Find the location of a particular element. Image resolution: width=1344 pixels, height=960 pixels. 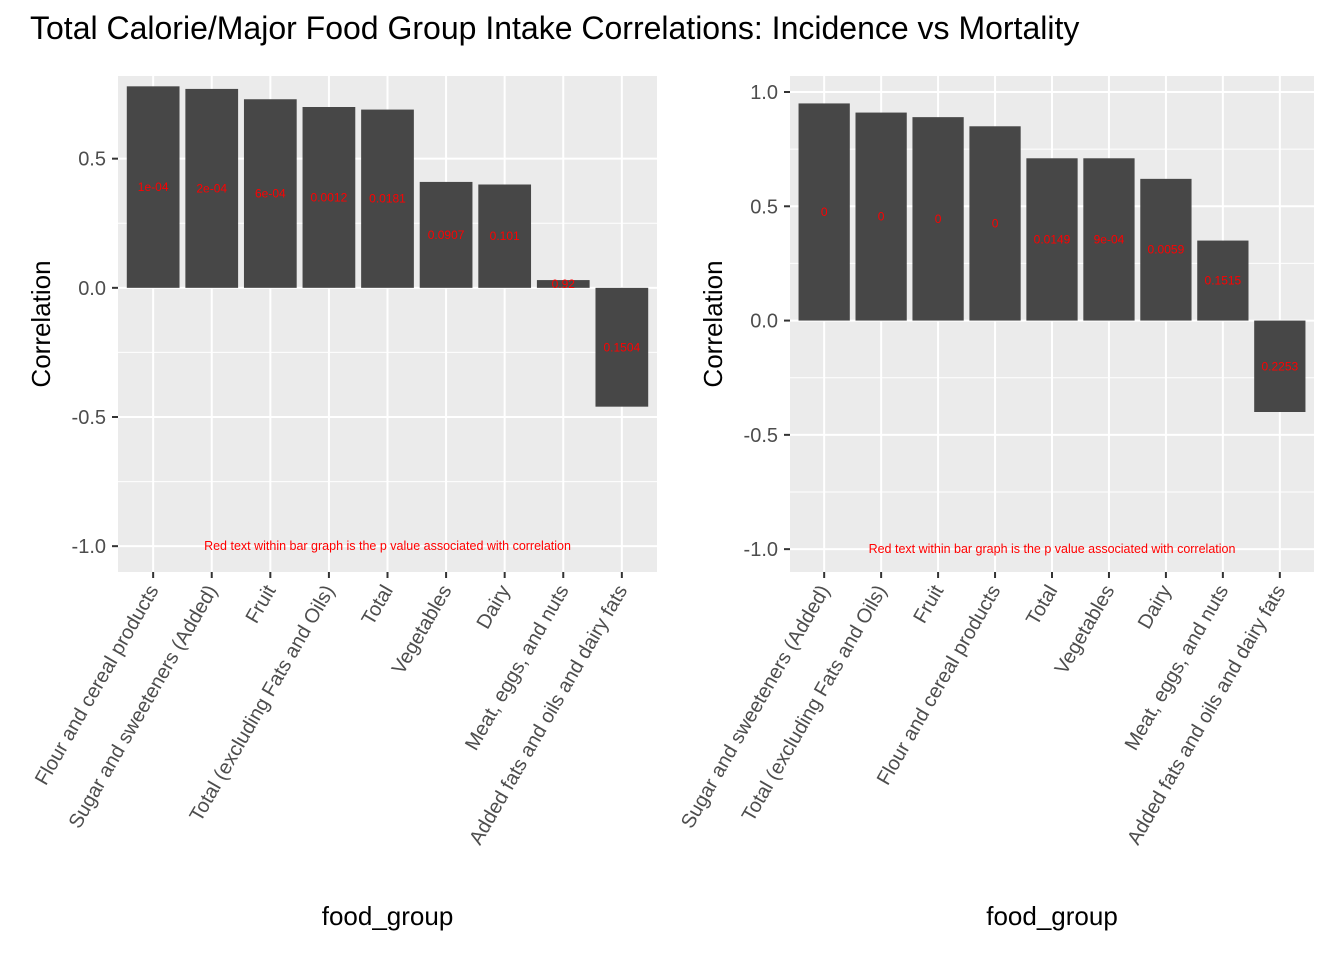

p-value-label: 0.101 is located at coordinates (505, 236).